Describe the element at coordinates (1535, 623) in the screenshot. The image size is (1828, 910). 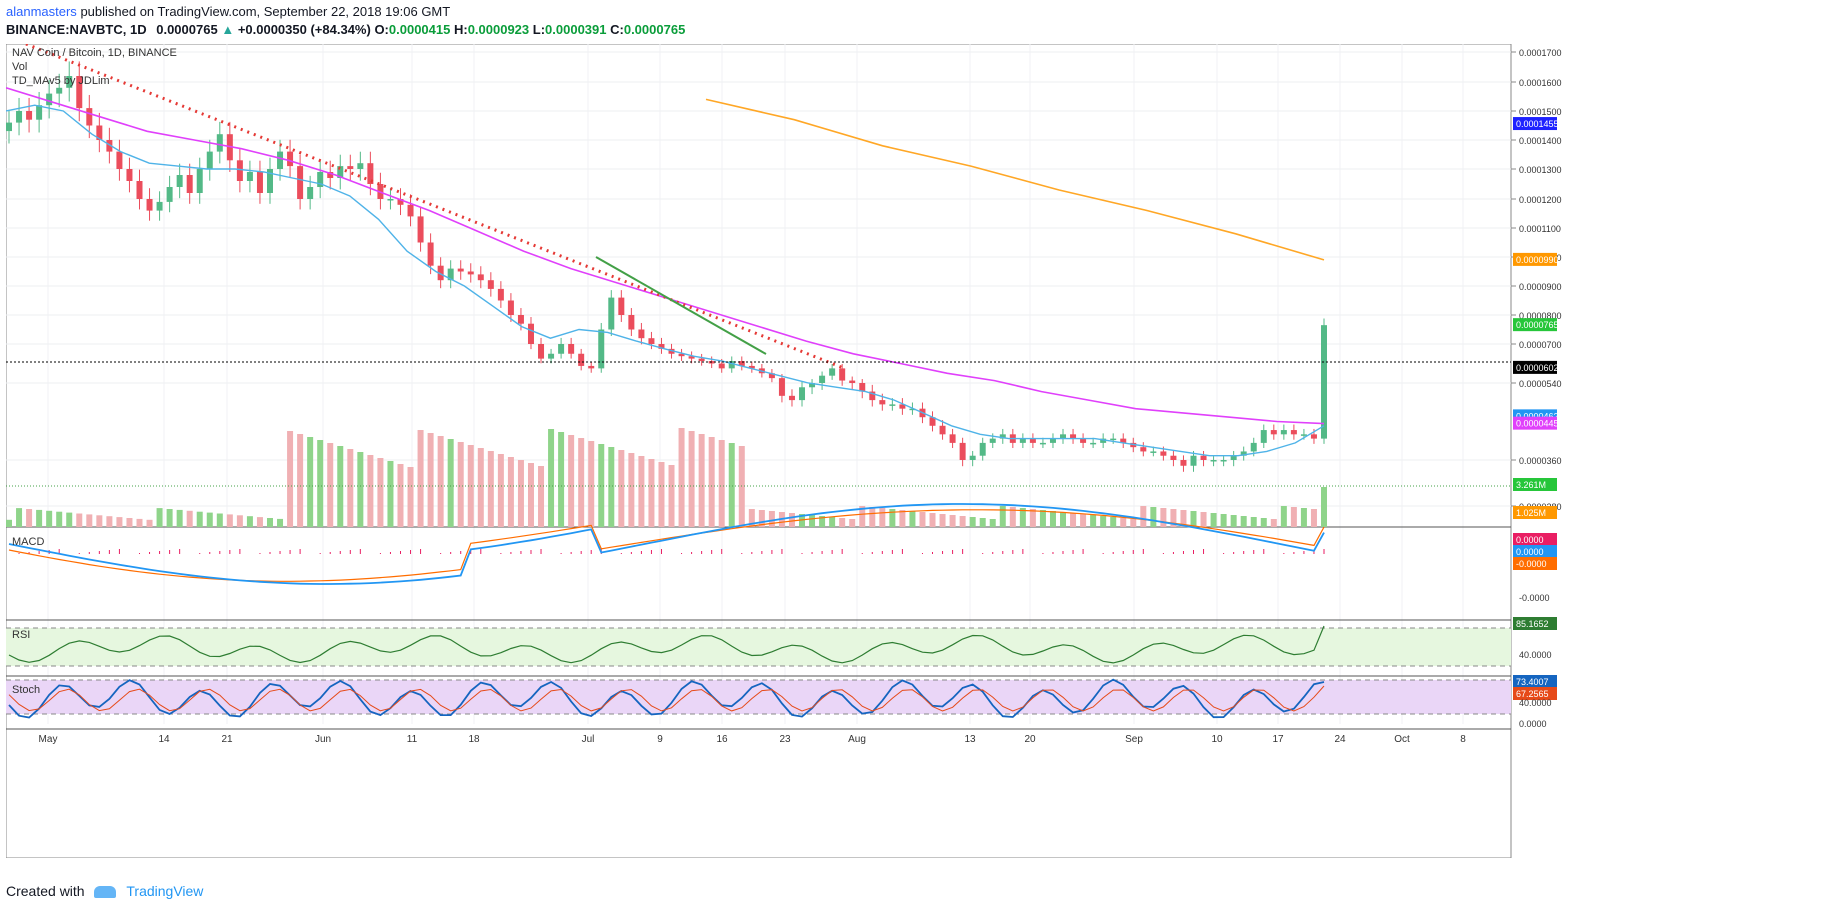
I see `rsi-label-bg` at that location.